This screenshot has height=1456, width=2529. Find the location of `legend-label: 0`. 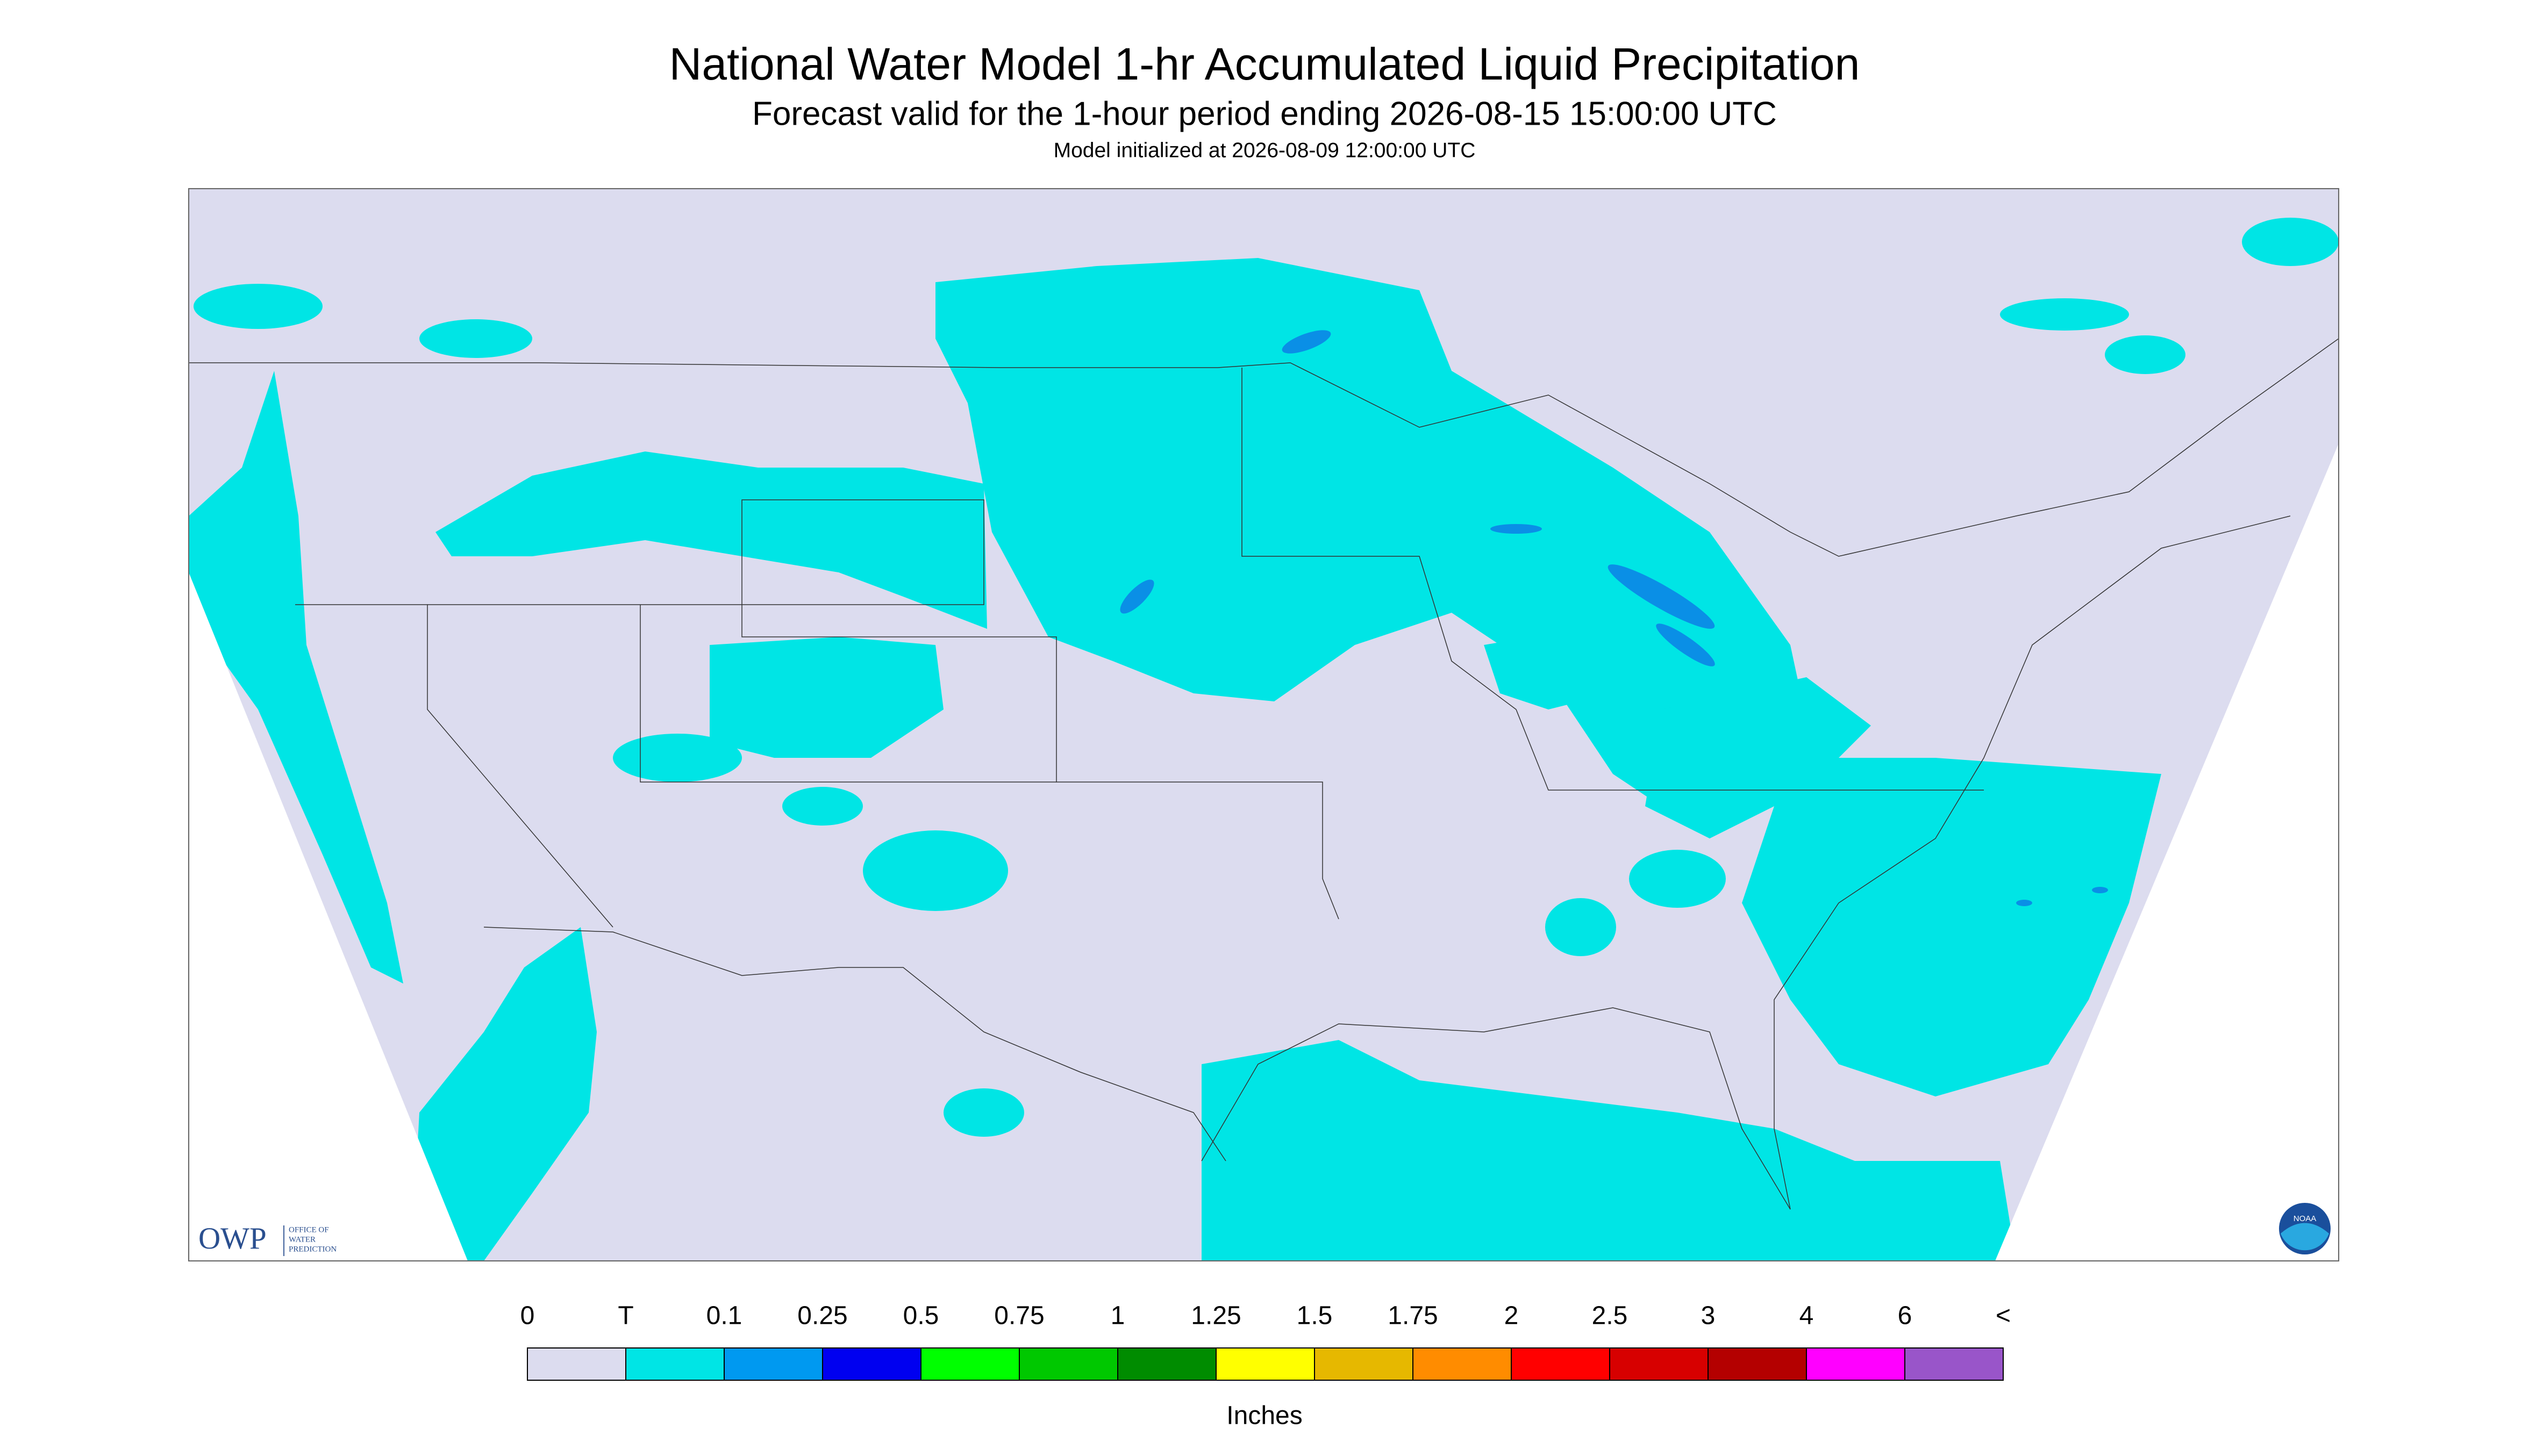

legend-label: 0 is located at coordinates (527, 1316).